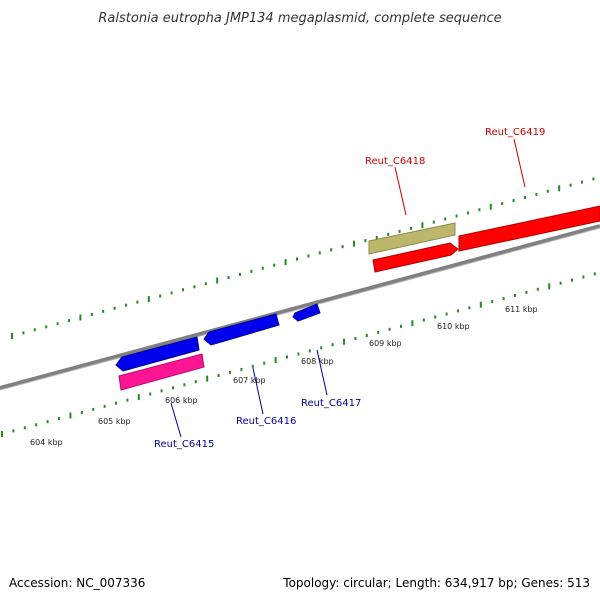 The height and width of the screenshot is (600, 600). I want to click on label-reut-c6419: Reut_C6419, so click(515, 132).